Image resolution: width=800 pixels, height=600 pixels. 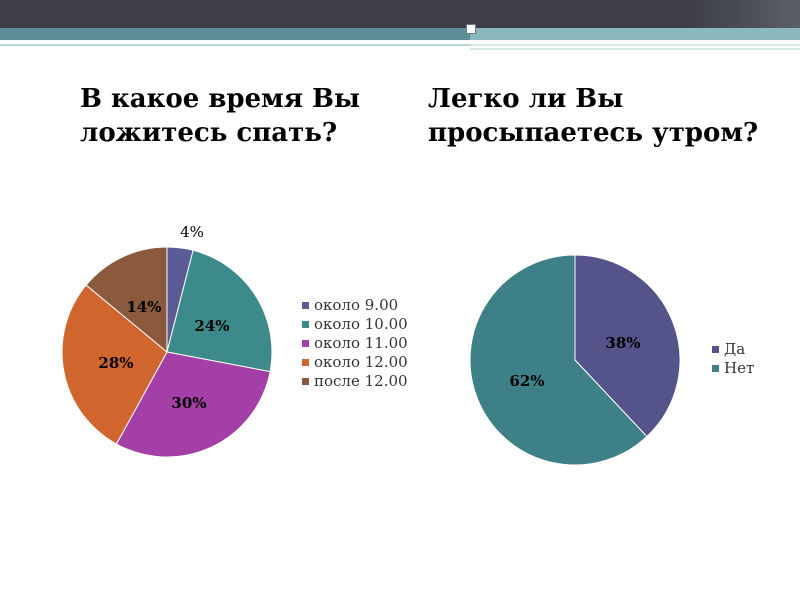 I want to click on legend-label: Да, so click(x=735, y=349).